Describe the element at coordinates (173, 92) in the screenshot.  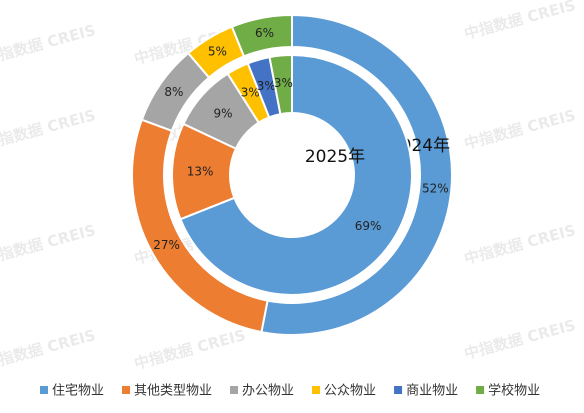
I see `data-label: 8%` at that location.